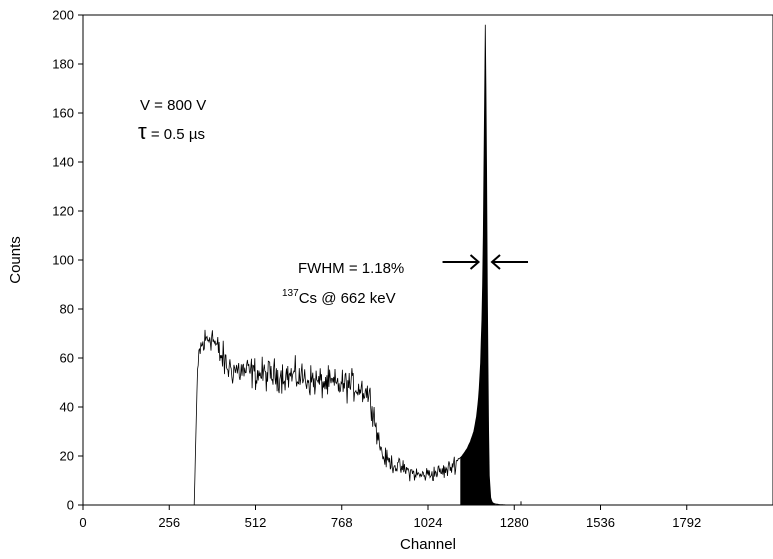  What do you see at coordinates (686, 522) in the screenshot?
I see `x-tick-label: 1792` at bounding box center [686, 522].